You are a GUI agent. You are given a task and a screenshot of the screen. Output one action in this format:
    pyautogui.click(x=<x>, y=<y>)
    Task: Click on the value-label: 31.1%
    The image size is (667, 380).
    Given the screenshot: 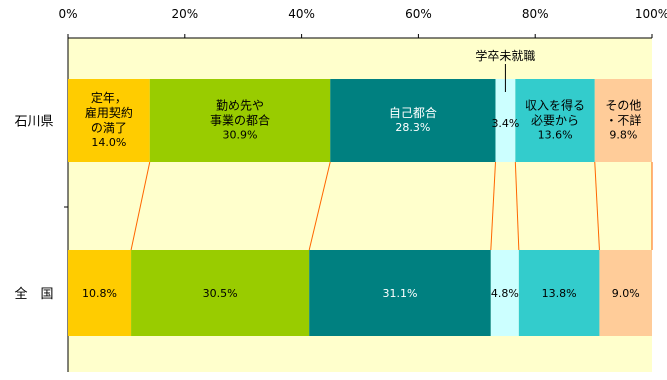 What is the action you would take?
    pyautogui.click(x=400, y=293)
    